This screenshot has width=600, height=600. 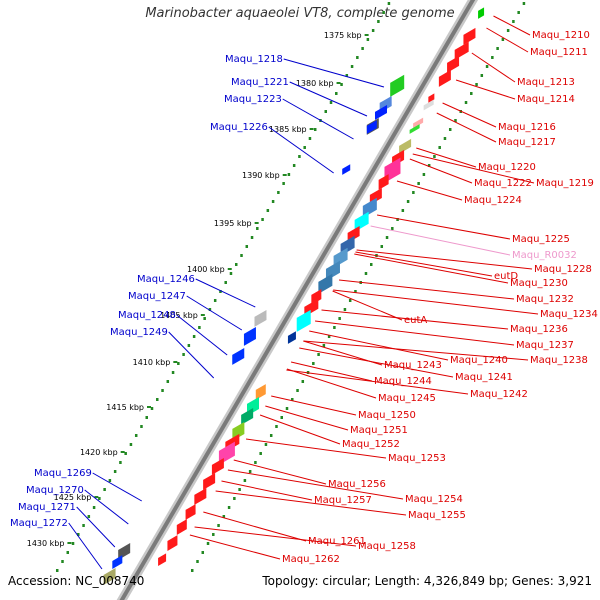 What do you see at coordinates (544, 255) in the screenshot?
I see `gene-label-maqu-r0032: Maqu_R0032` at bounding box center [544, 255].